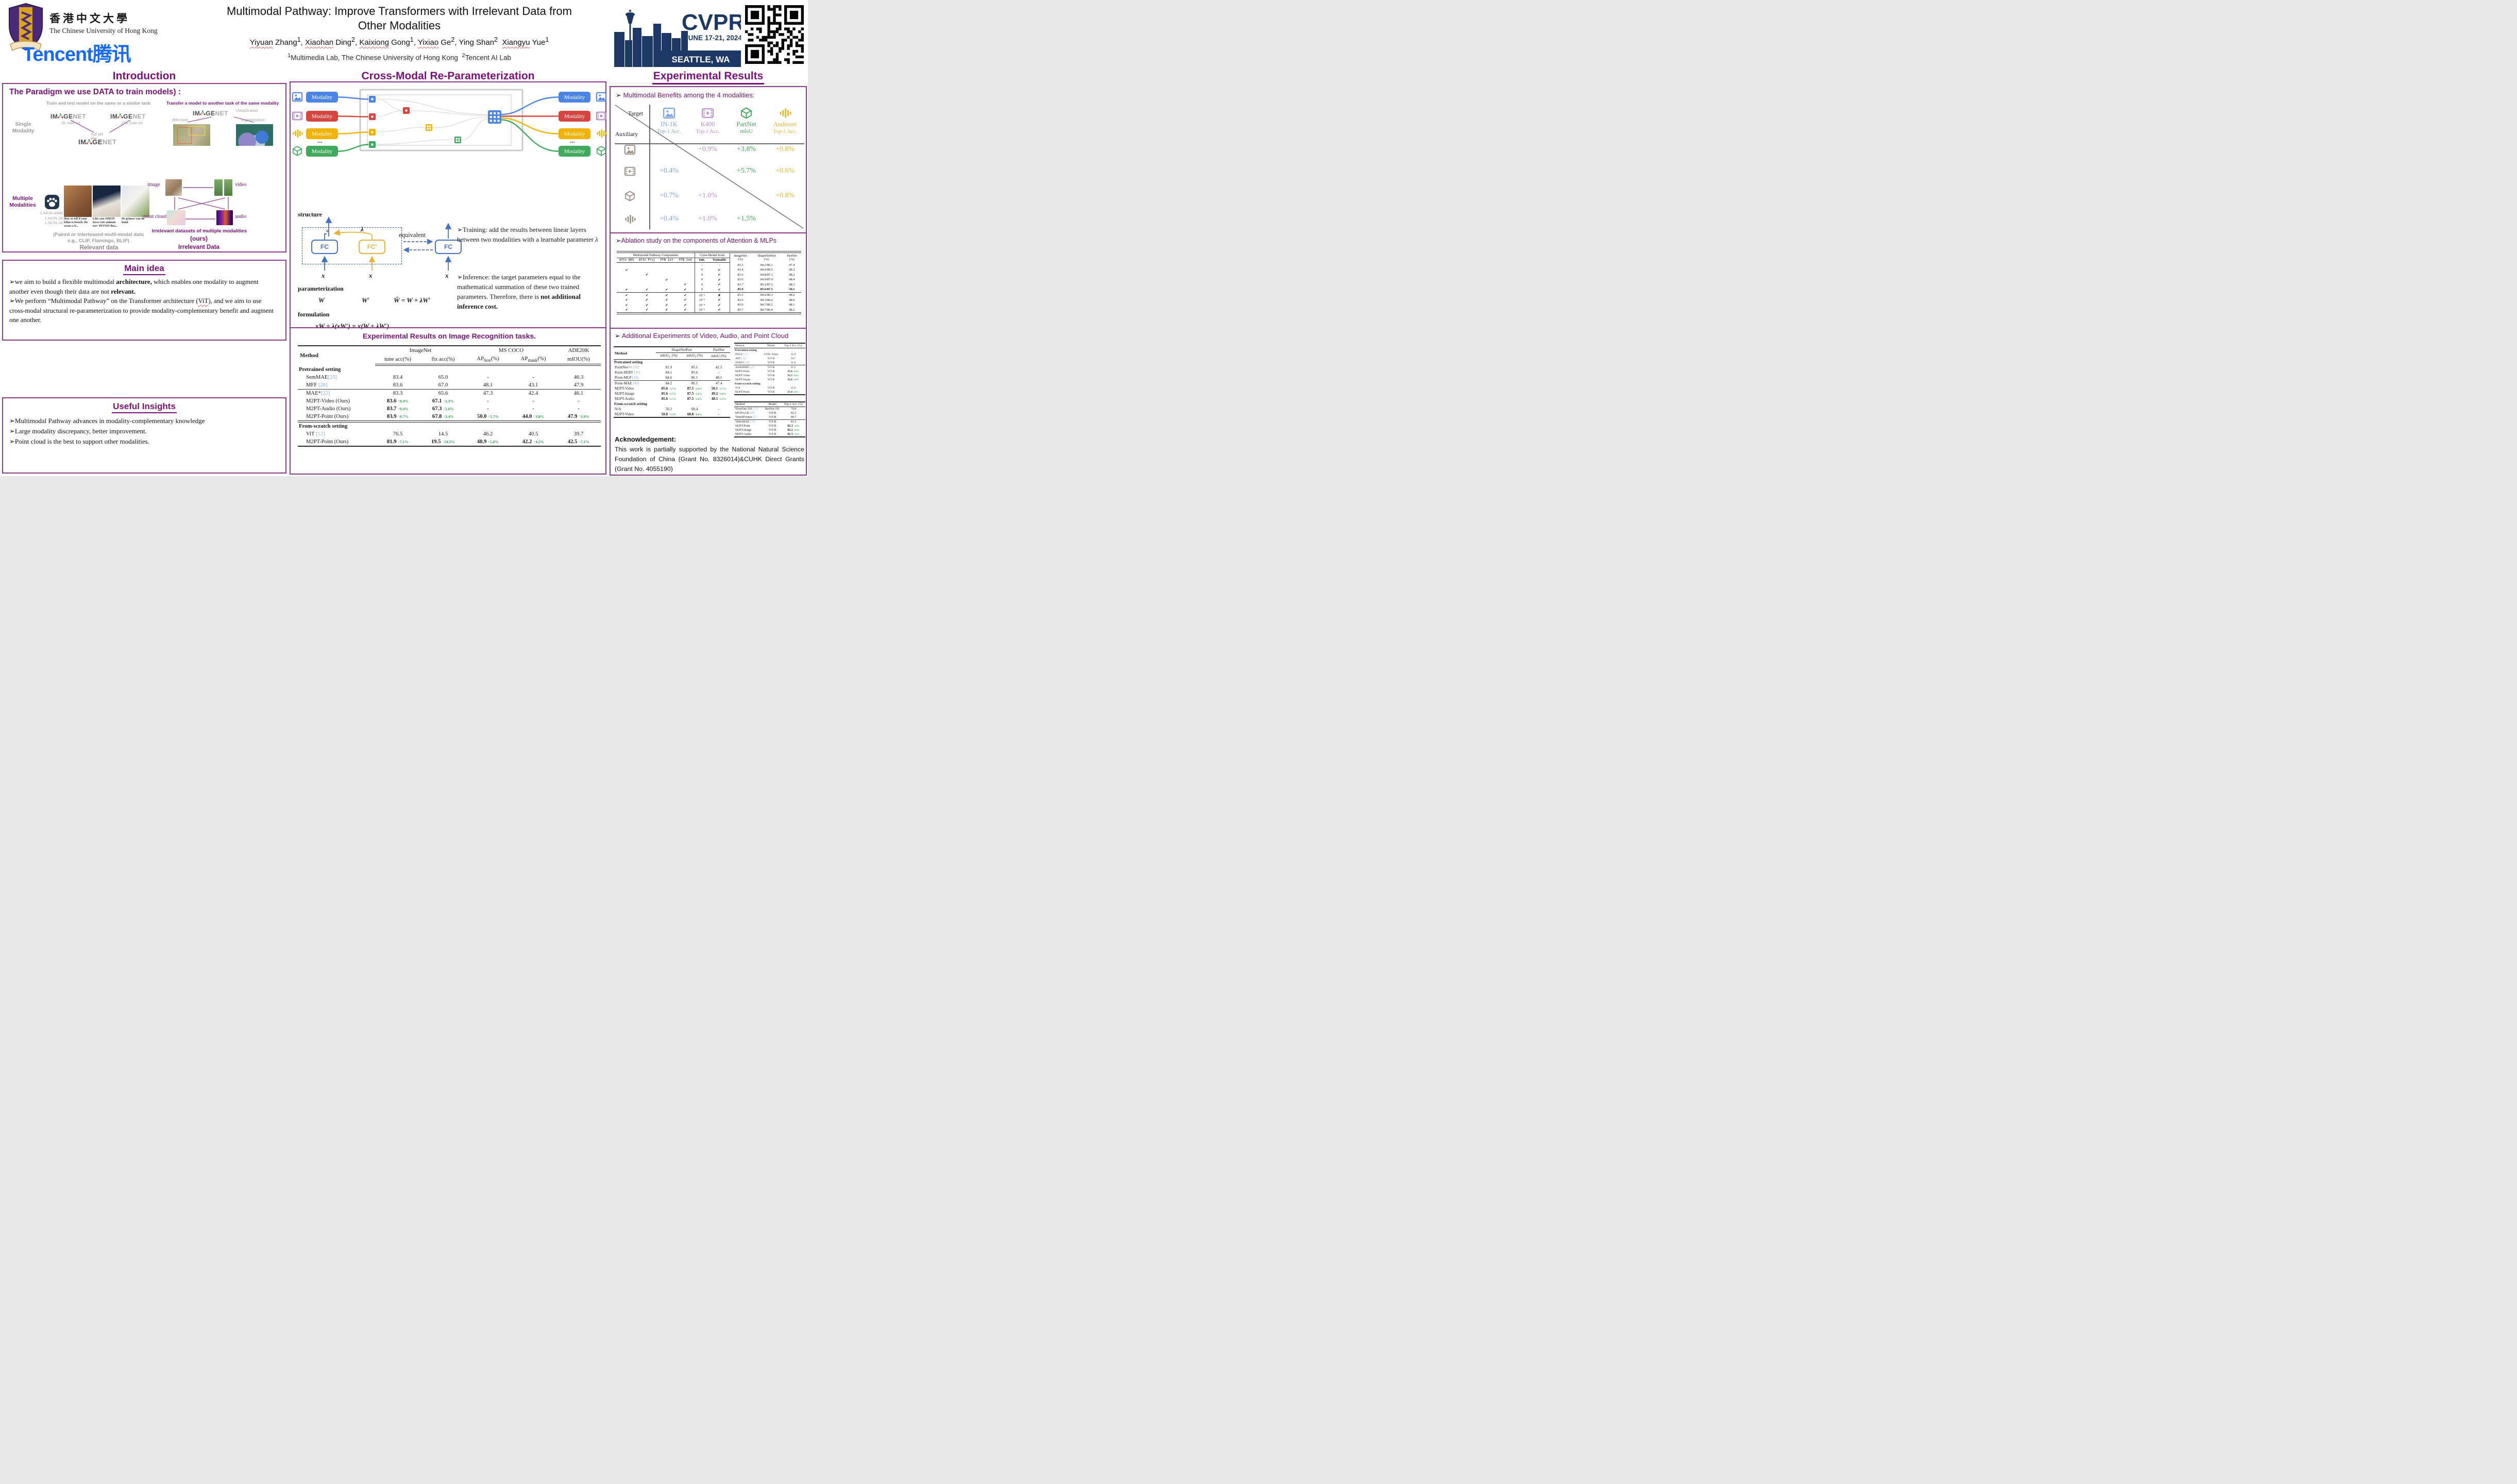 The height and width of the screenshot is (1484, 2517). I want to click on formulation-equation: xW + λ(xW′) = x(W + λW′), so click(353, 326).